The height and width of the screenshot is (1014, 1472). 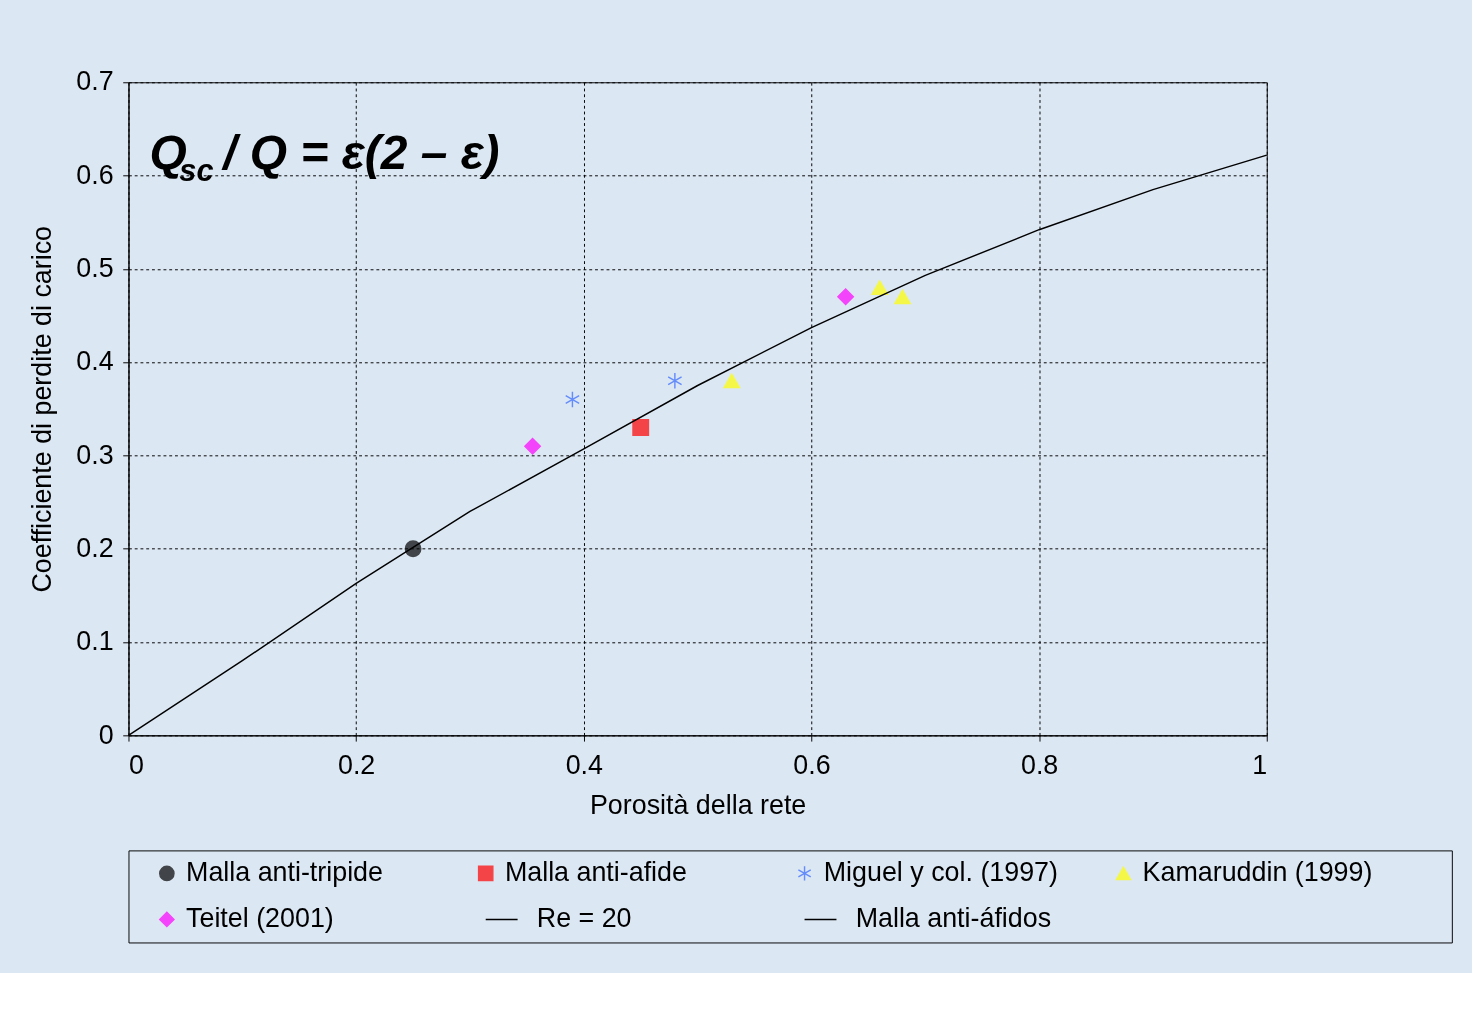 What do you see at coordinates (95, 641) in the screenshot?
I see `y-tick-label: 0.1` at bounding box center [95, 641].